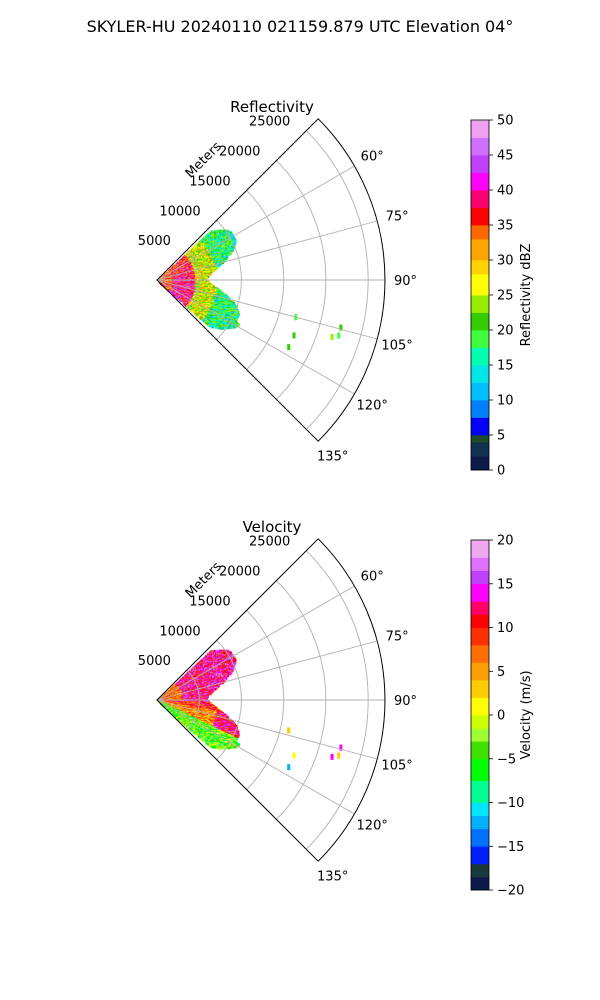 This screenshot has height=1000, width=600. What do you see at coordinates (505, 226) in the screenshot?
I see `colorbar-tick-label: 35` at bounding box center [505, 226].